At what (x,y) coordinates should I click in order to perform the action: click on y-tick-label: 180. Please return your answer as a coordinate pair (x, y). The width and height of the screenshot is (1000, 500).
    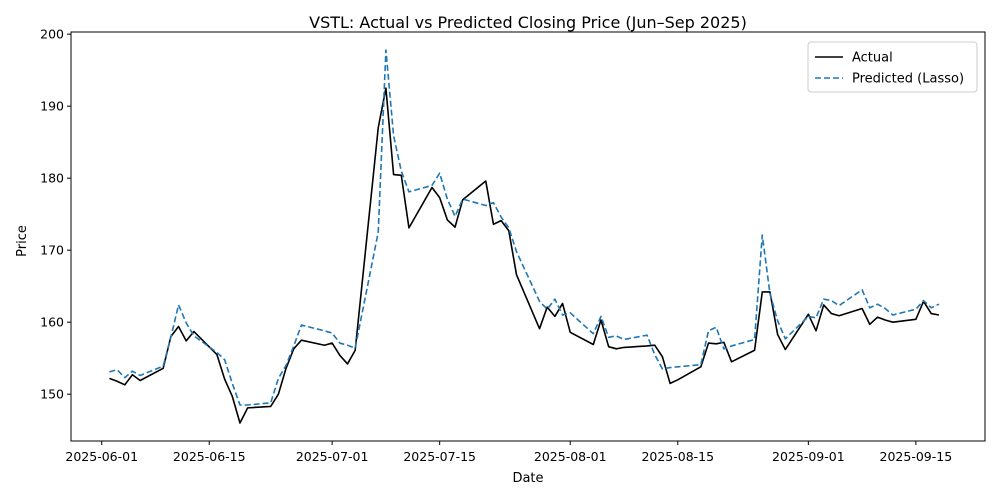
    Looking at the image, I should click on (52, 178).